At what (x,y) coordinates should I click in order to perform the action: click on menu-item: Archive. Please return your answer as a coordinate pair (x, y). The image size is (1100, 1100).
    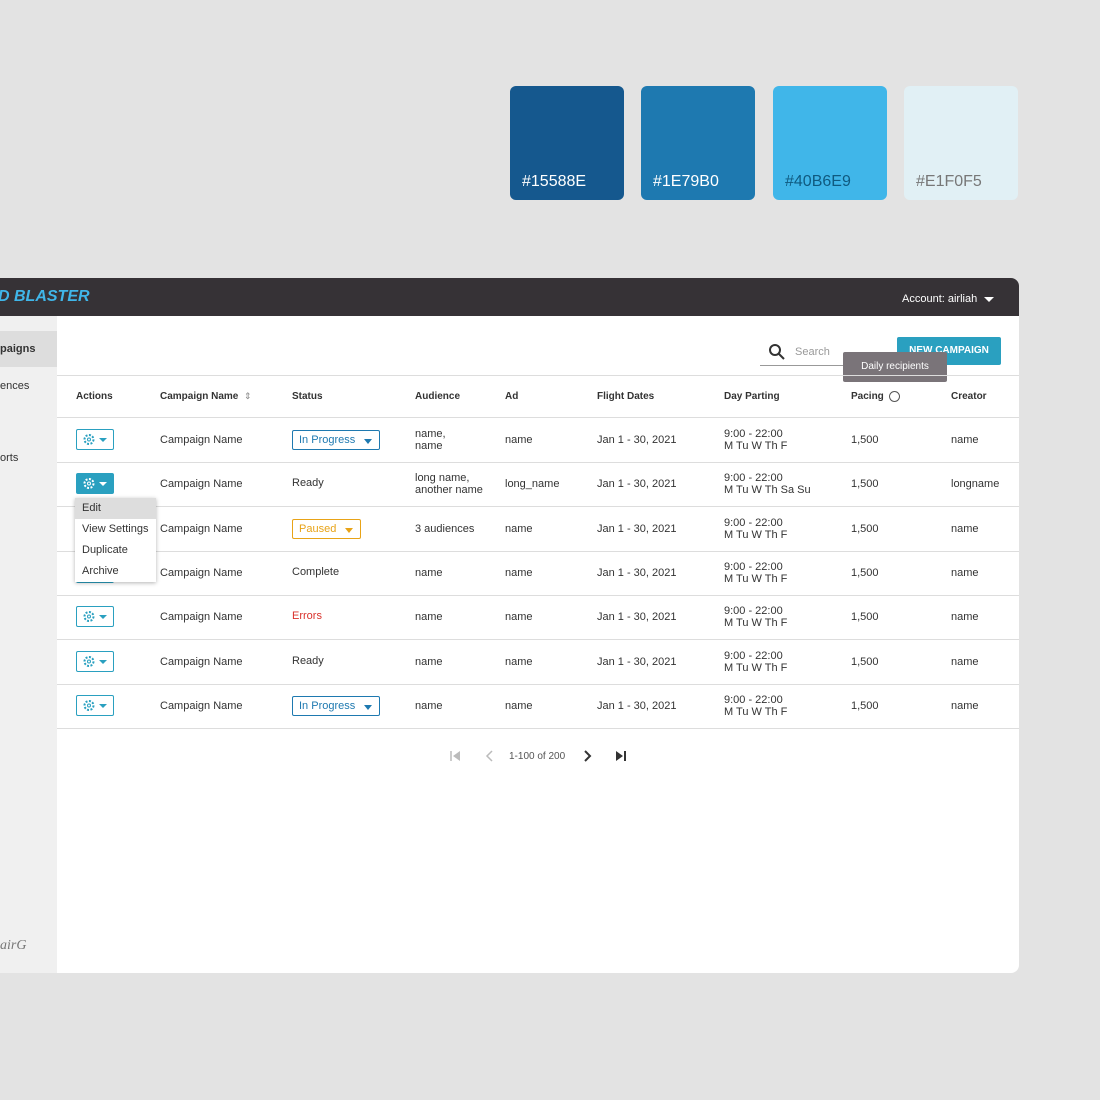
    Looking at the image, I should click on (100, 571).